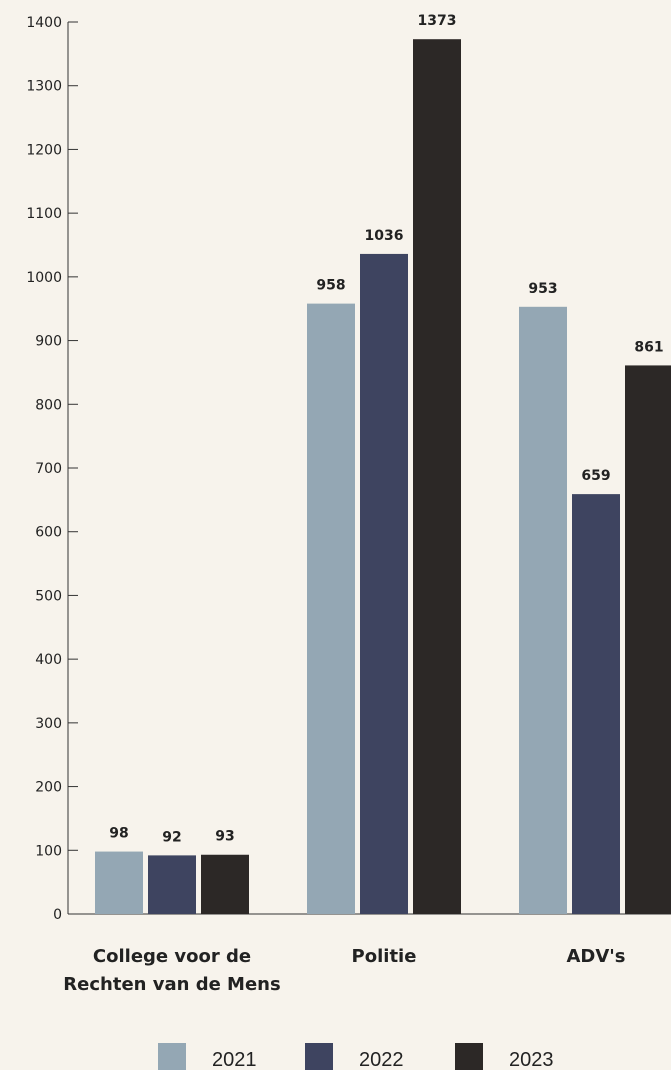  I want to click on y-tick-label: 900, so click(48, 342).